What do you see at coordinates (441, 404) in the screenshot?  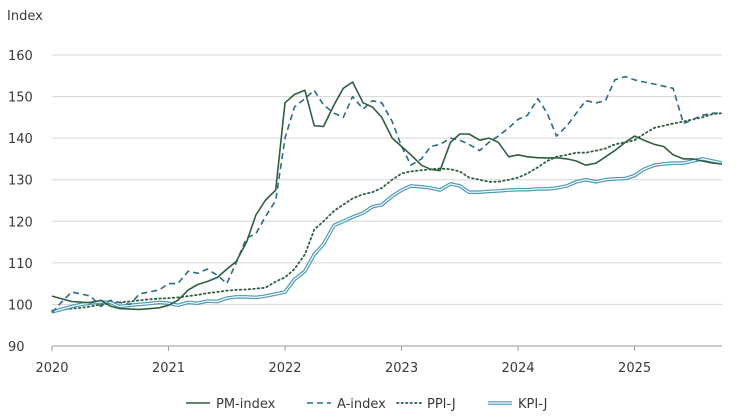 I see `legend-label: PPI-J` at bounding box center [441, 404].